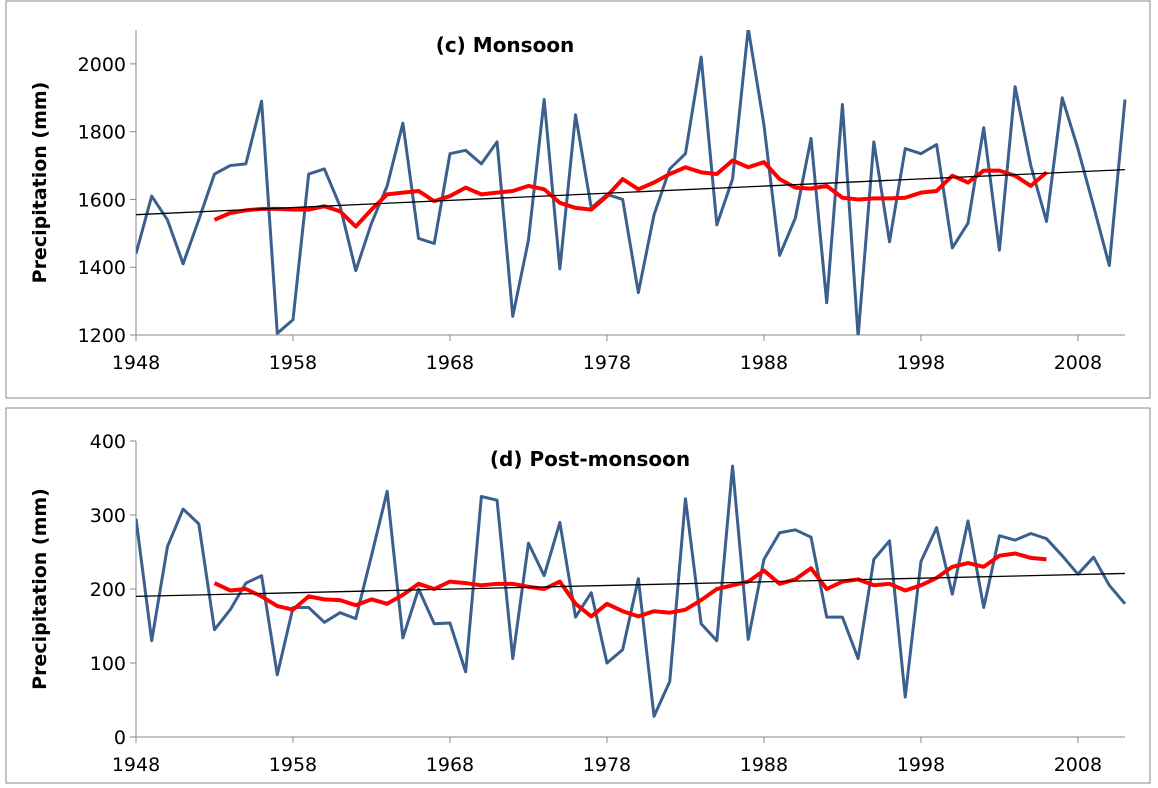 This screenshot has height=788, width=1158. What do you see at coordinates (120, 738) in the screenshot?
I see `y-tick-label: 0` at bounding box center [120, 738].